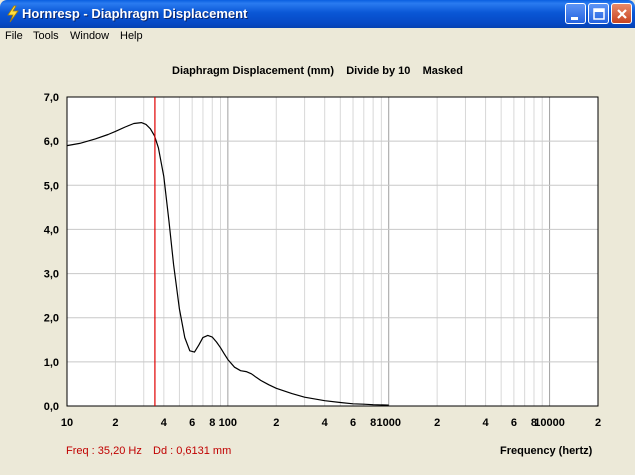  I want to click on menu-window: Window, so click(90, 36).